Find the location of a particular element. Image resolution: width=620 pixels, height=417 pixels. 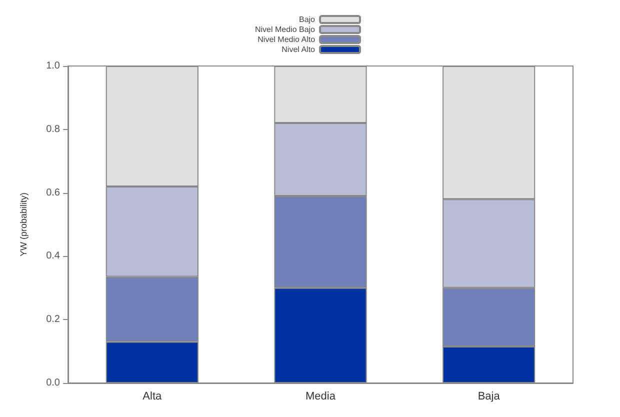

x-tick-label: Alta is located at coordinates (152, 396).